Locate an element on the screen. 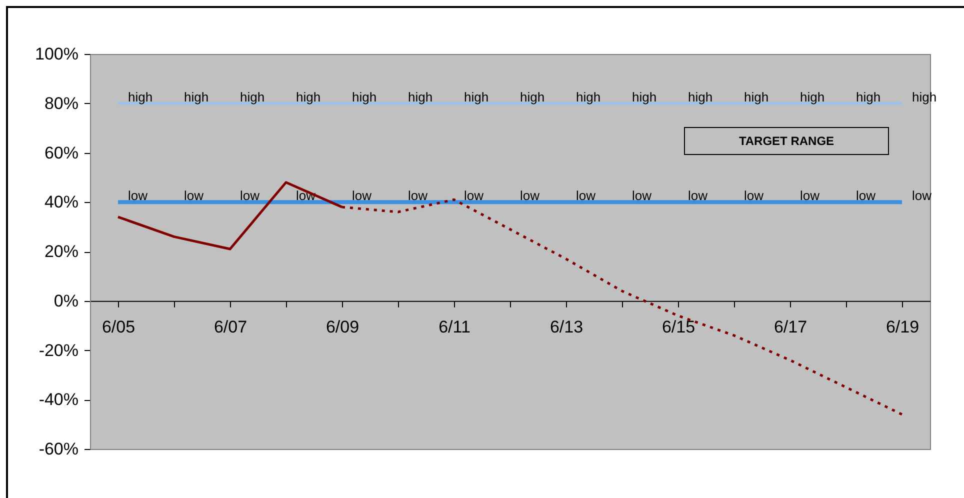  y-tick-label: 40% is located at coordinates (61, 202).